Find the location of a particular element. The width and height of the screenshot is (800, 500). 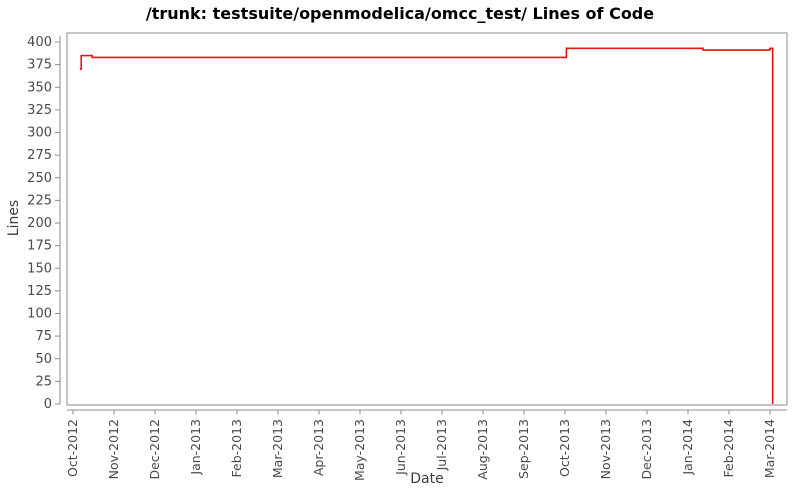

x-tick-label: Nov-2013 is located at coordinates (605, 449).